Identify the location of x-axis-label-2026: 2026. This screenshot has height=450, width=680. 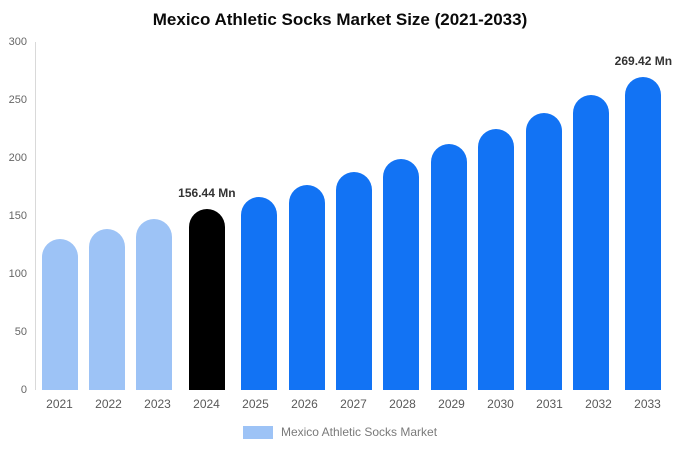
(304, 404).